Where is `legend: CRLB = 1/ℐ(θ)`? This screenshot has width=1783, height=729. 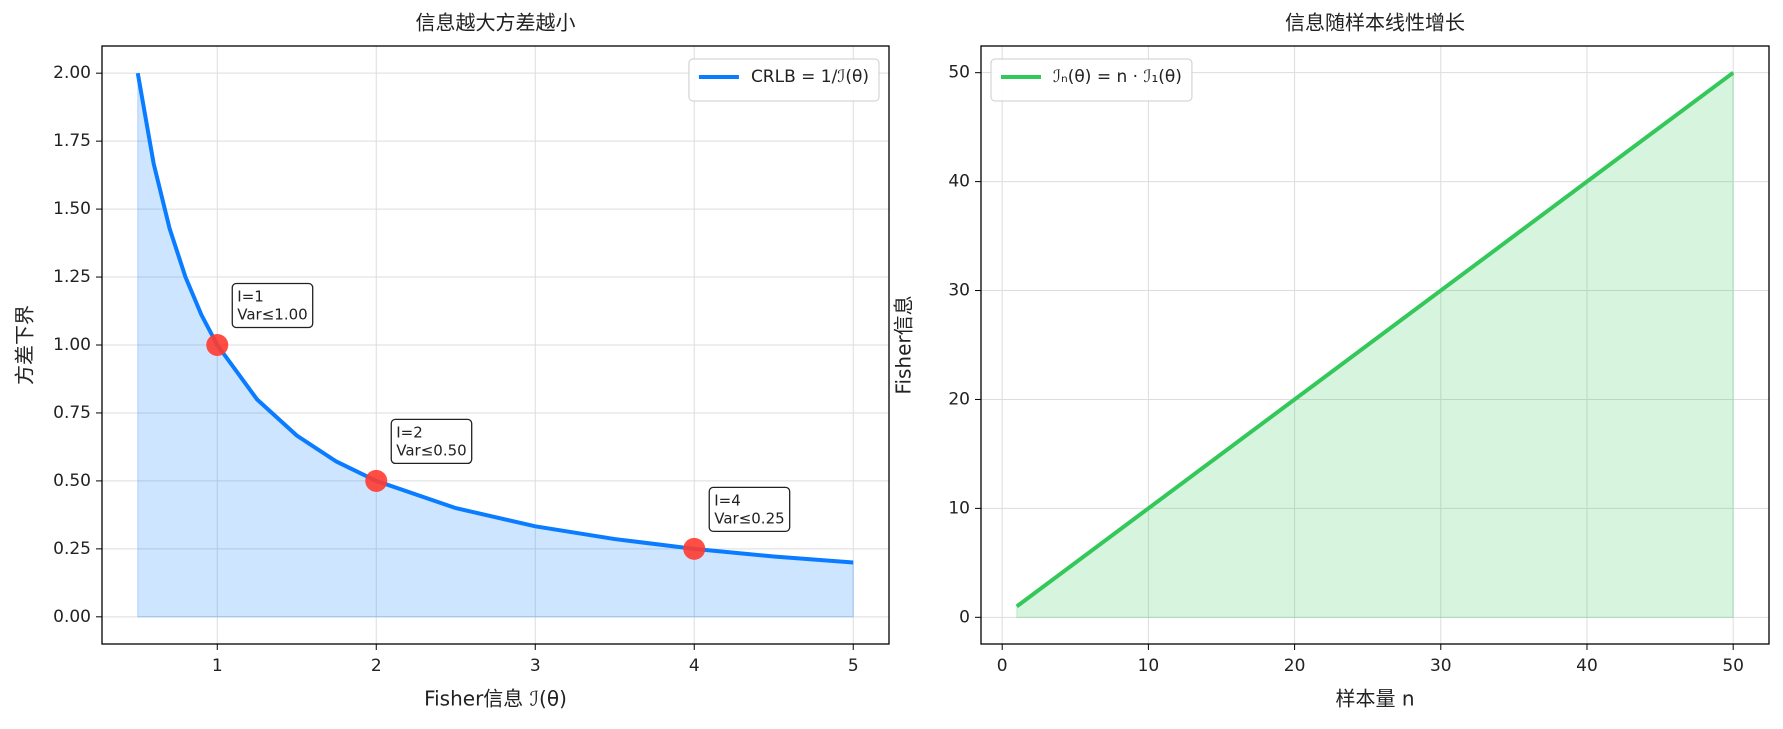
legend: CRLB = 1/ℐ(θ) is located at coordinates (784, 80).